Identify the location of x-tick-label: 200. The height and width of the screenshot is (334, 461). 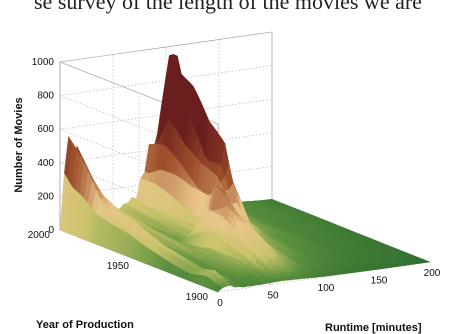
(432, 273).